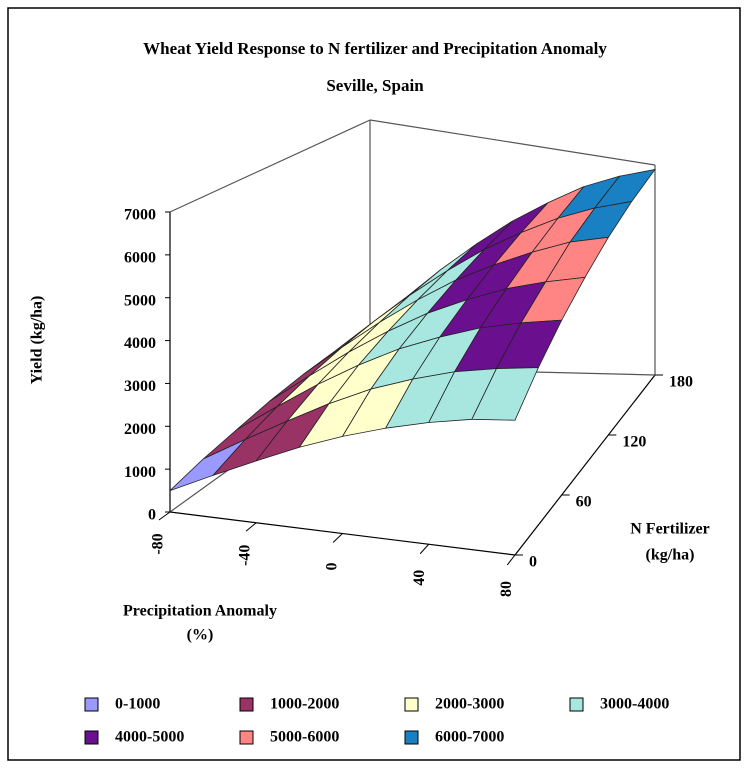 This screenshot has height=769, width=750. What do you see at coordinates (634, 704) in the screenshot?
I see `legend-label: 3000-4000` at bounding box center [634, 704].